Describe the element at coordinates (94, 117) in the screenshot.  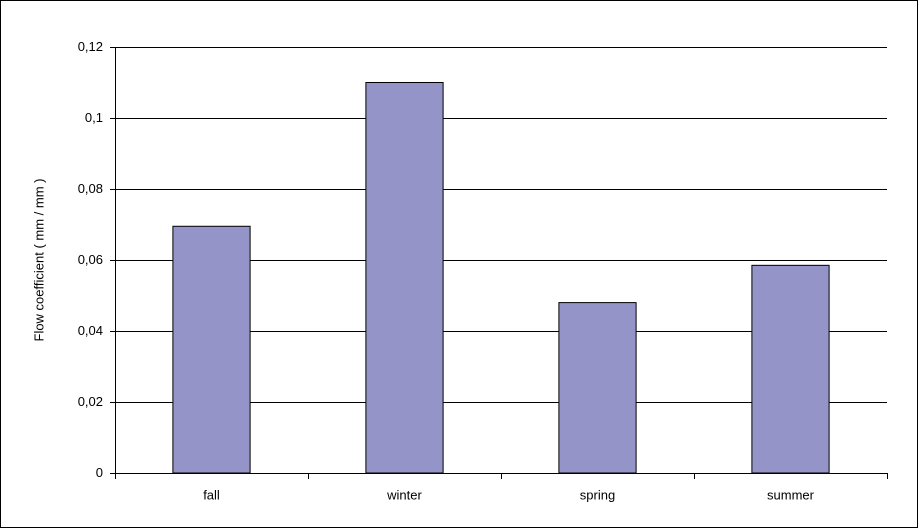
I see `y-tick-label: 0,1` at that location.